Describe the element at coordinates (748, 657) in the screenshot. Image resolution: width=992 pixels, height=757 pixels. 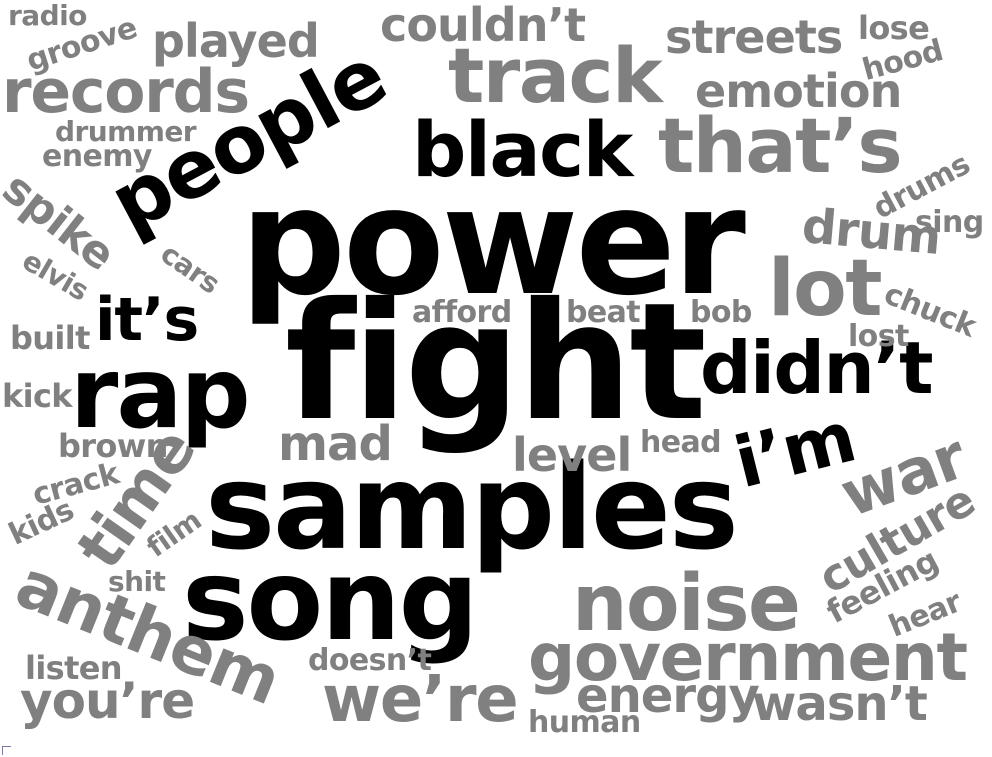
I see `word-government: government` at that location.